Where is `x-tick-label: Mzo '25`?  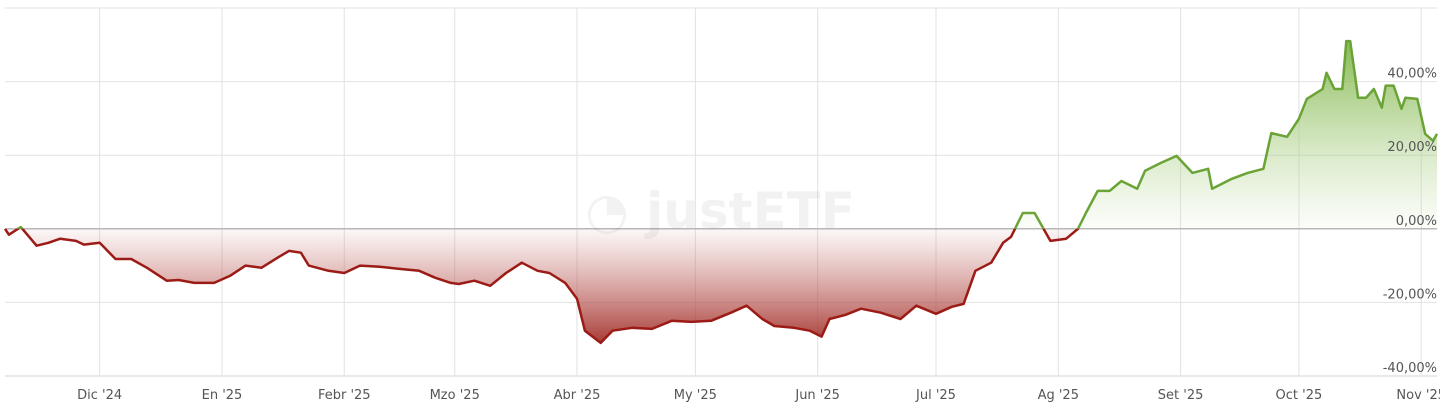
x-tick-label: Mzo '25 is located at coordinates (455, 395).